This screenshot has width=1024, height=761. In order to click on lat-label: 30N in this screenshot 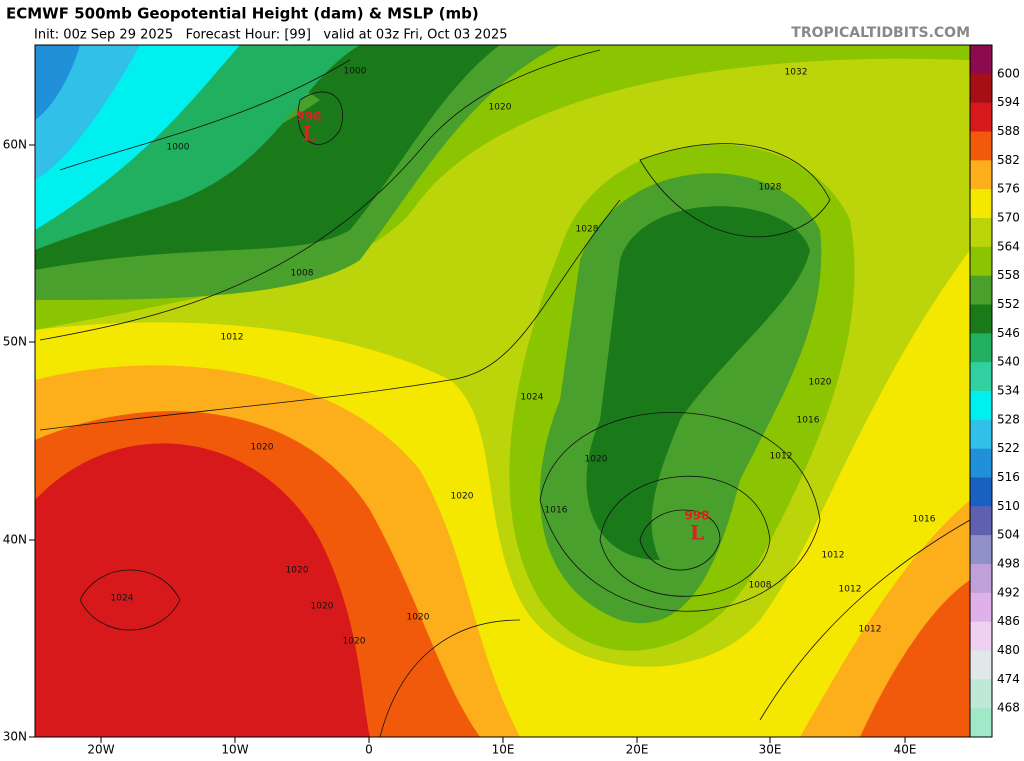, I will do `click(15, 737)`.